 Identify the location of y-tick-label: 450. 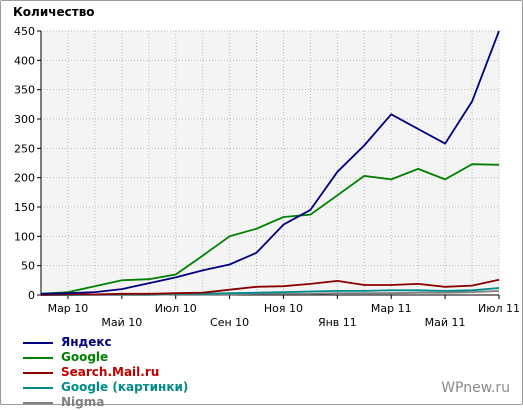
(24, 31).